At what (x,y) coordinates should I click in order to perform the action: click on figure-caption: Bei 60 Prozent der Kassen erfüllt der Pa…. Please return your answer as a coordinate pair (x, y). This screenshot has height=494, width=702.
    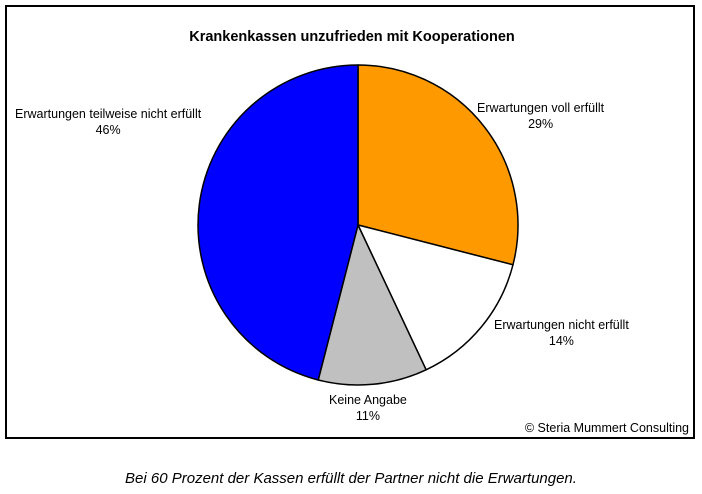
    Looking at the image, I should click on (351, 478).